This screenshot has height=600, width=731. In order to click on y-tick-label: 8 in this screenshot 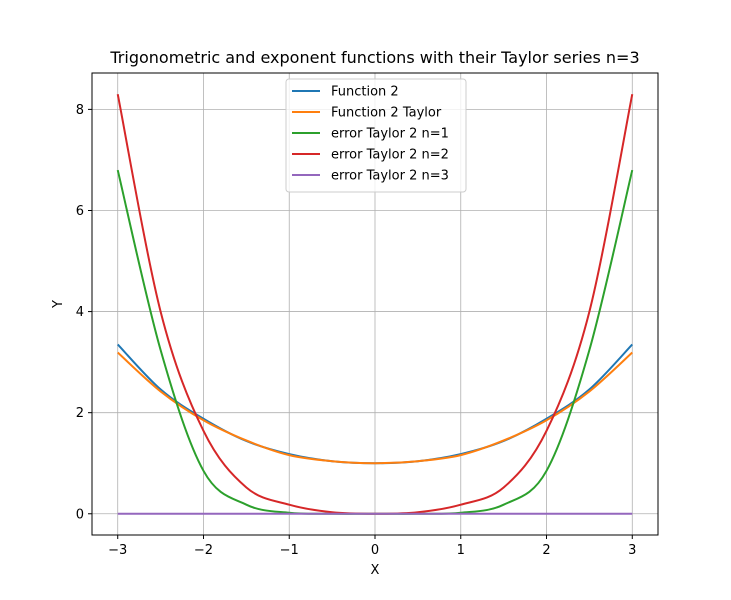, I will do `click(80, 110)`.